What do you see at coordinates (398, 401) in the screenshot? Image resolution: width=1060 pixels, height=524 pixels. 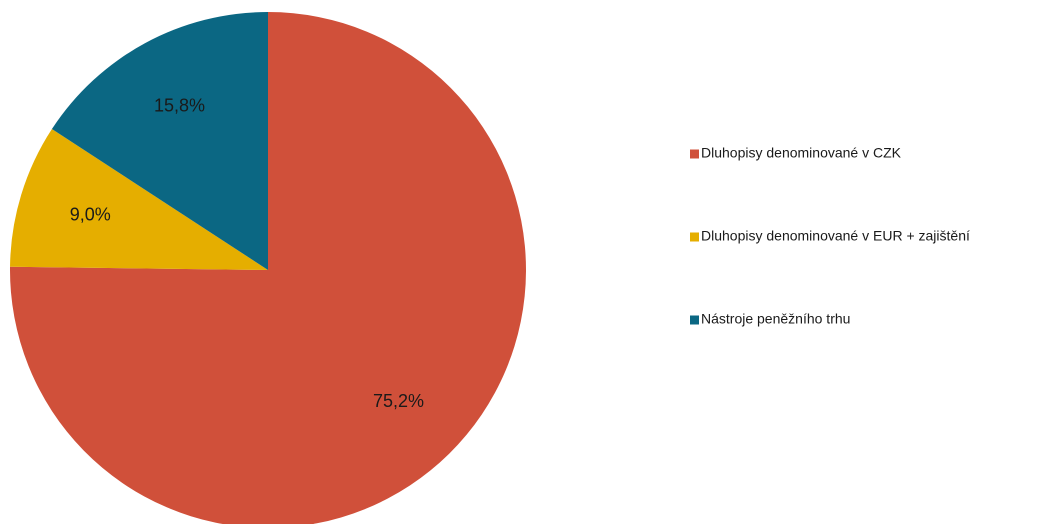 I see `pie-value-label-1: 75,2%` at bounding box center [398, 401].